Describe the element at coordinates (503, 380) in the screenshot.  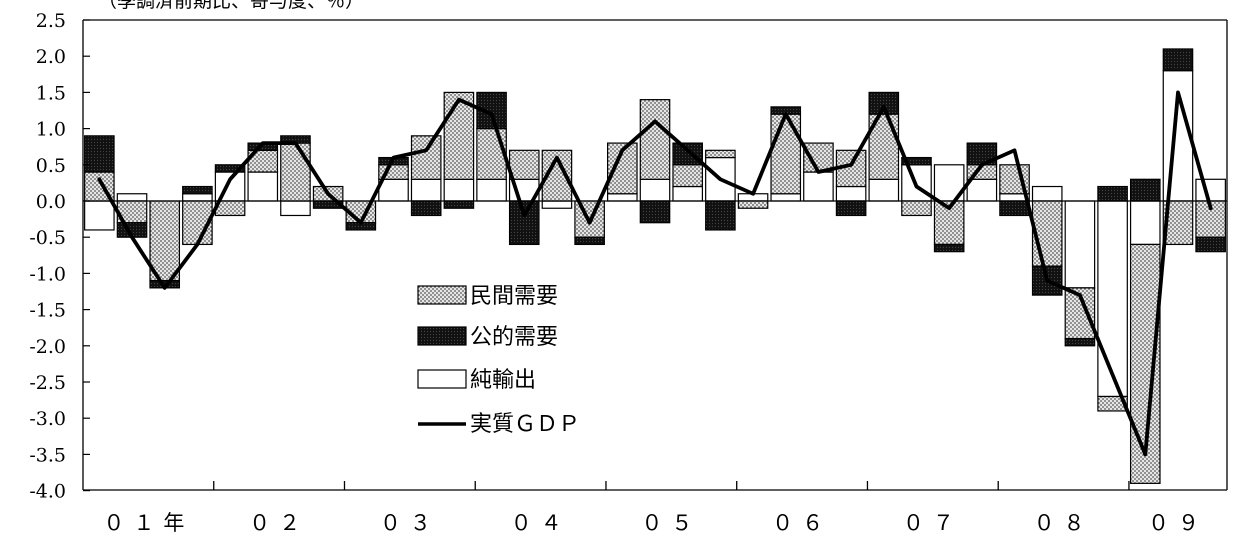
I see `legend-label-net-exports: 純輸出` at that location.